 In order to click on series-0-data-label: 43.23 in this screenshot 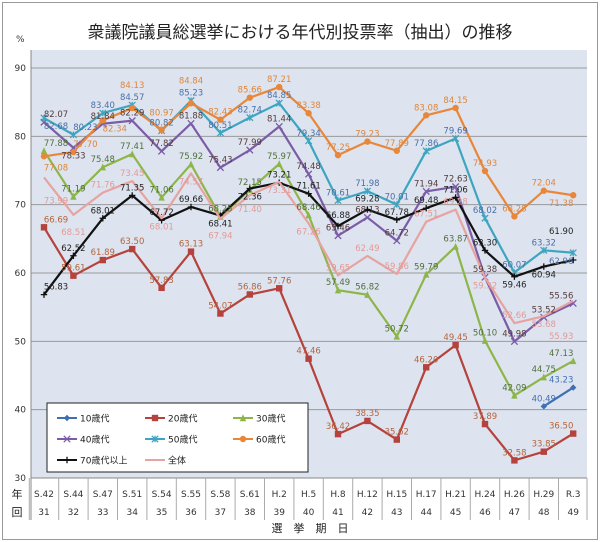, I will do `click(561, 381)`.